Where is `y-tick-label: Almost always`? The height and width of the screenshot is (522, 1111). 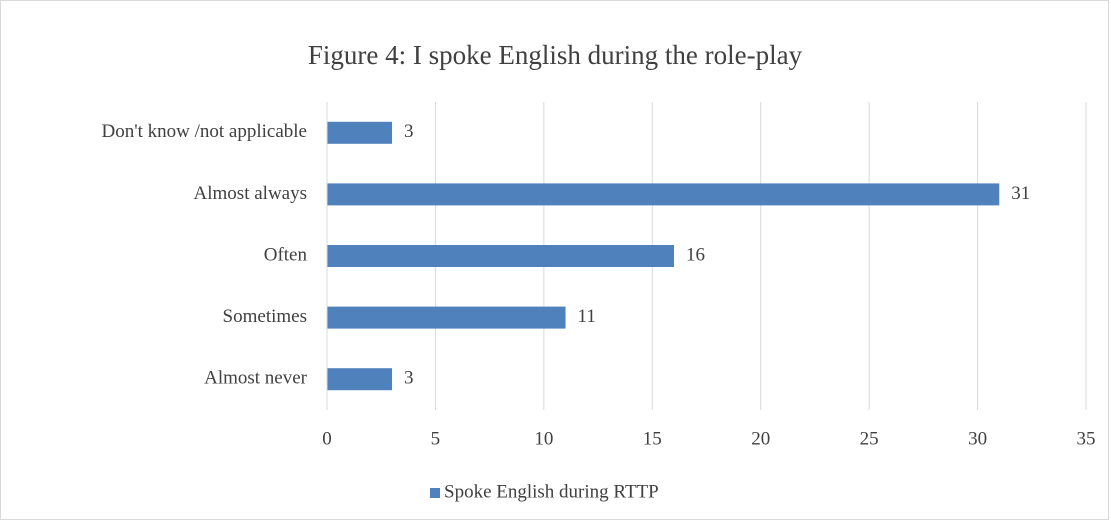
y-tick-label: Almost always is located at coordinates (250, 193).